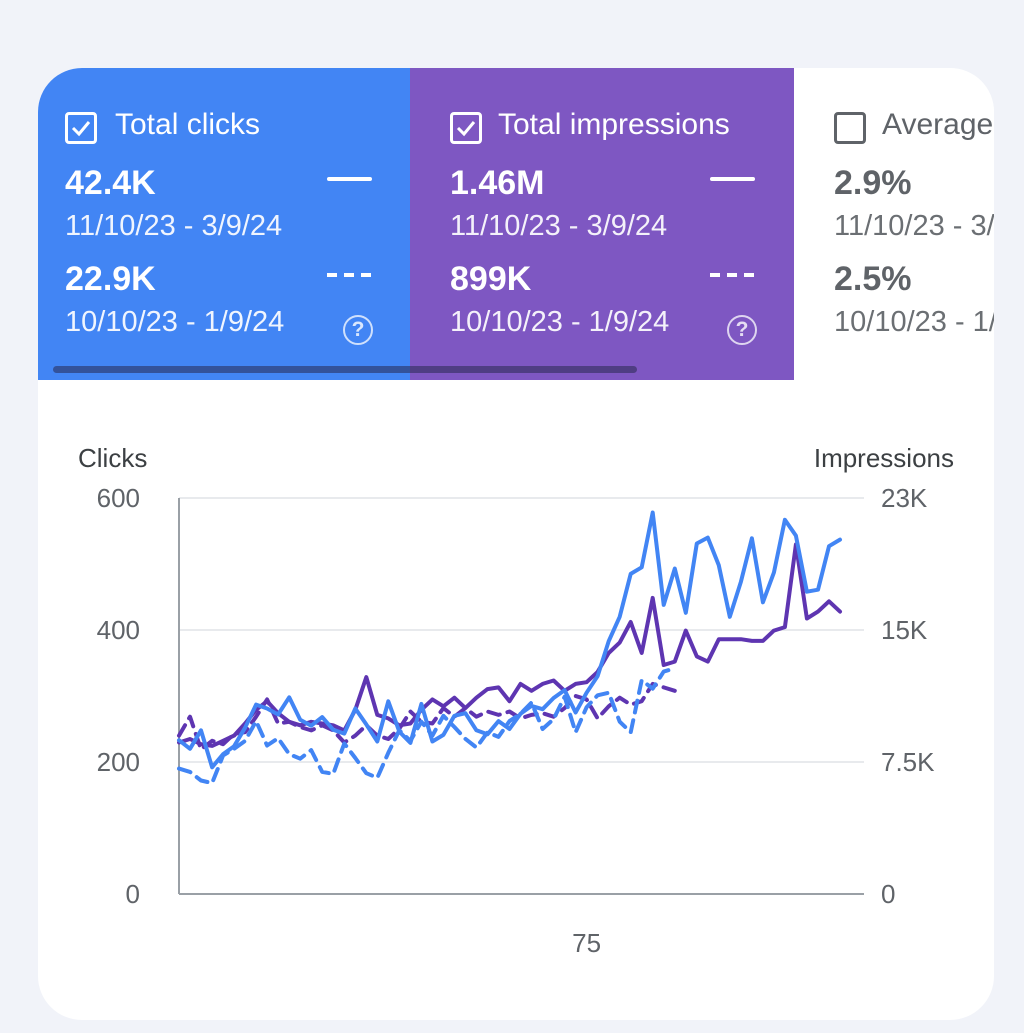 The width and height of the screenshot is (1024, 1033). What do you see at coordinates (614, 124) in the screenshot?
I see `tile-label: Total impressions` at bounding box center [614, 124].